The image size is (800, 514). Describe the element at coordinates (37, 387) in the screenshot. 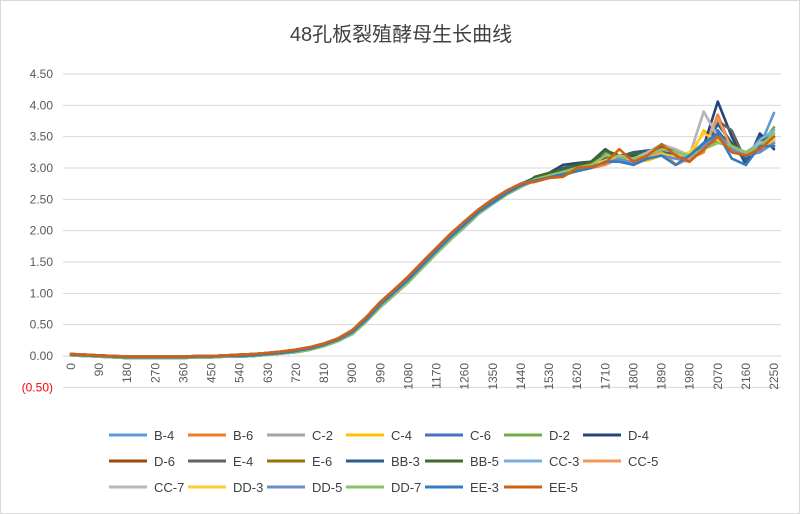

I see `y-tick-label: (0.50)` at that location.